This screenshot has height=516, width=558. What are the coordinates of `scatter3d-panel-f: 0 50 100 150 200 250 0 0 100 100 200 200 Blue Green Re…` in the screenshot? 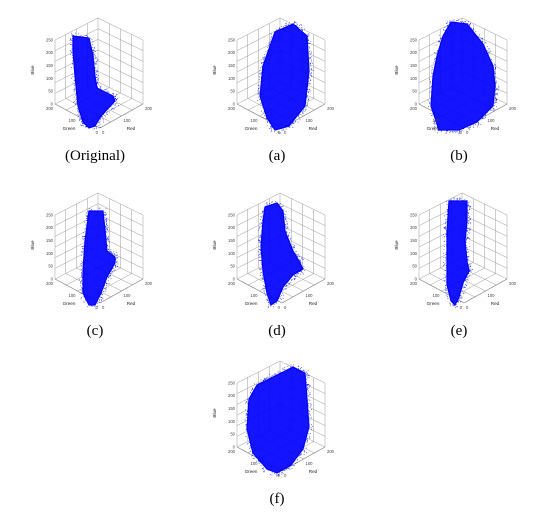 It's located at (277, 417).